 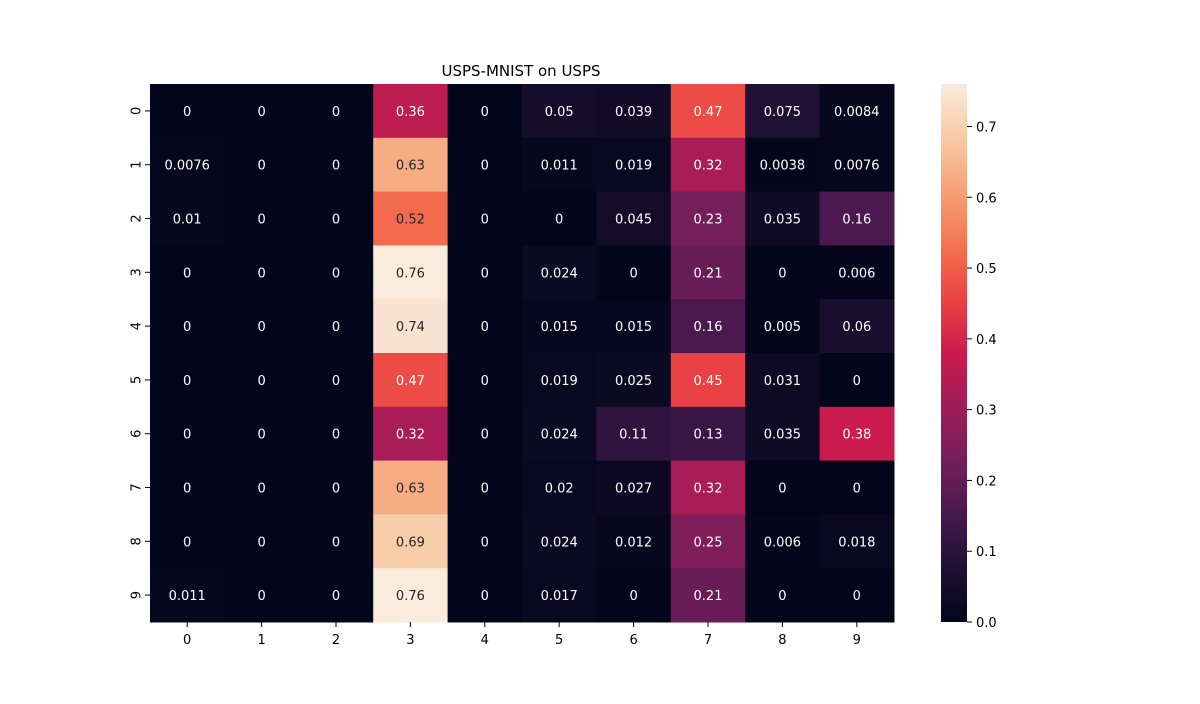 What do you see at coordinates (633, 640) in the screenshot?
I see `x-tick-label: 6` at bounding box center [633, 640].